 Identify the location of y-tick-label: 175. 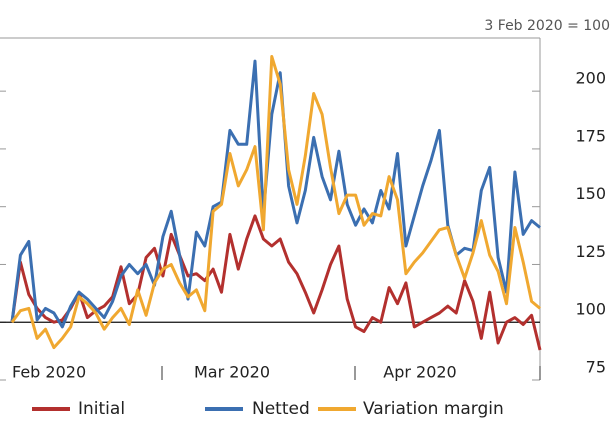
(590, 135).